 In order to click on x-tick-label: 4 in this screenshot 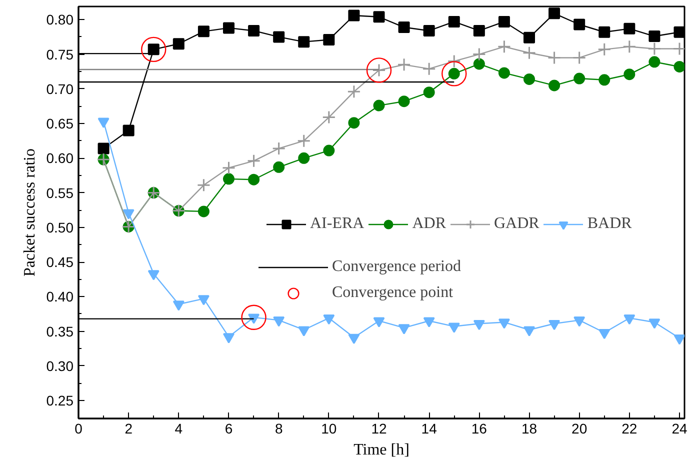, I will do `click(178, 428)`.